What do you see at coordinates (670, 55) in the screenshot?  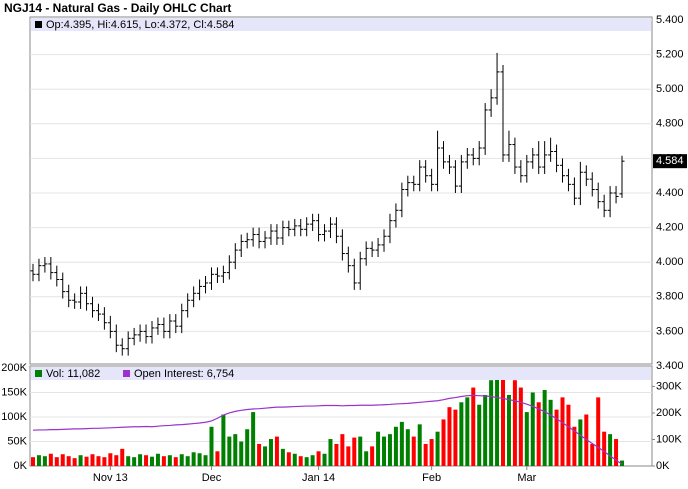 I see `y-tick-label: 5.200` at bounding box center [670, 55].